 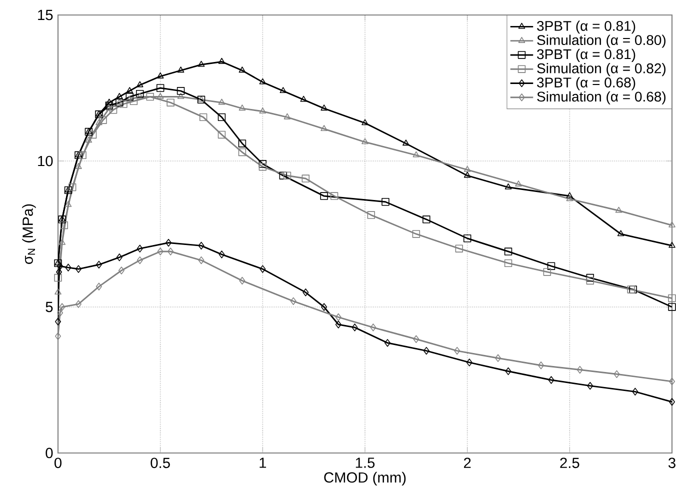 I want to click on x-tick-label: 1, so click(x=263, y=463).